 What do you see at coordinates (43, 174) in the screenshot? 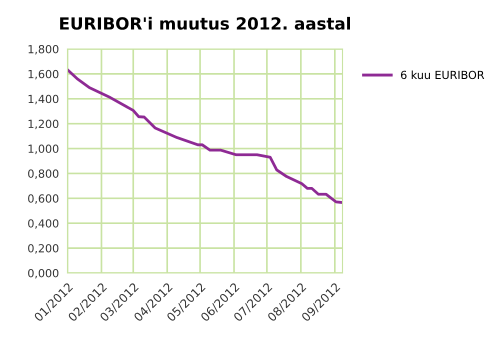
I see `y-tick-label: 0,800` at bounding box center [43, 174].